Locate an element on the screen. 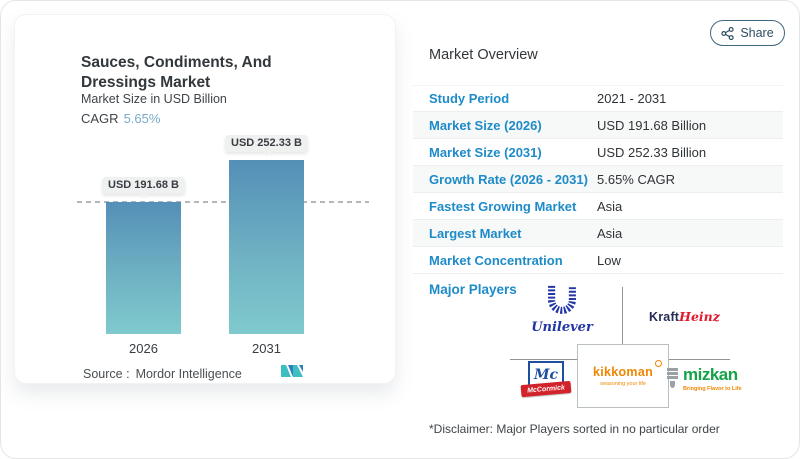  kikkoman-wordmark: kikkoman is located at coordinates (623, 372).